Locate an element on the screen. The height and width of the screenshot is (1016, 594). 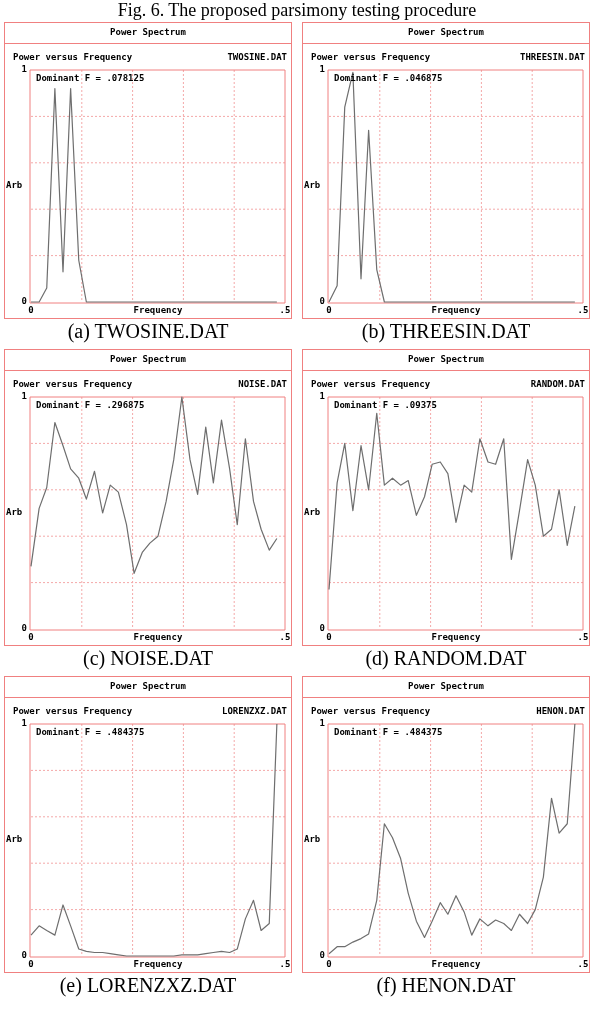
annotation: Dominant F = .09375 is located at coordinates (385, 404).